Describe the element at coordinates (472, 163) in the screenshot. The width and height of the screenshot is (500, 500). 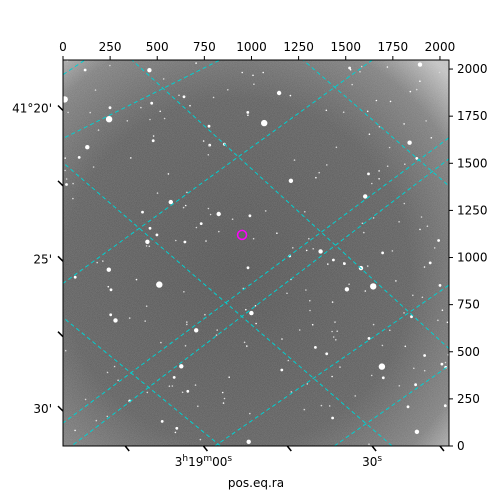
I see `right-tick-label: 1500` at that location.